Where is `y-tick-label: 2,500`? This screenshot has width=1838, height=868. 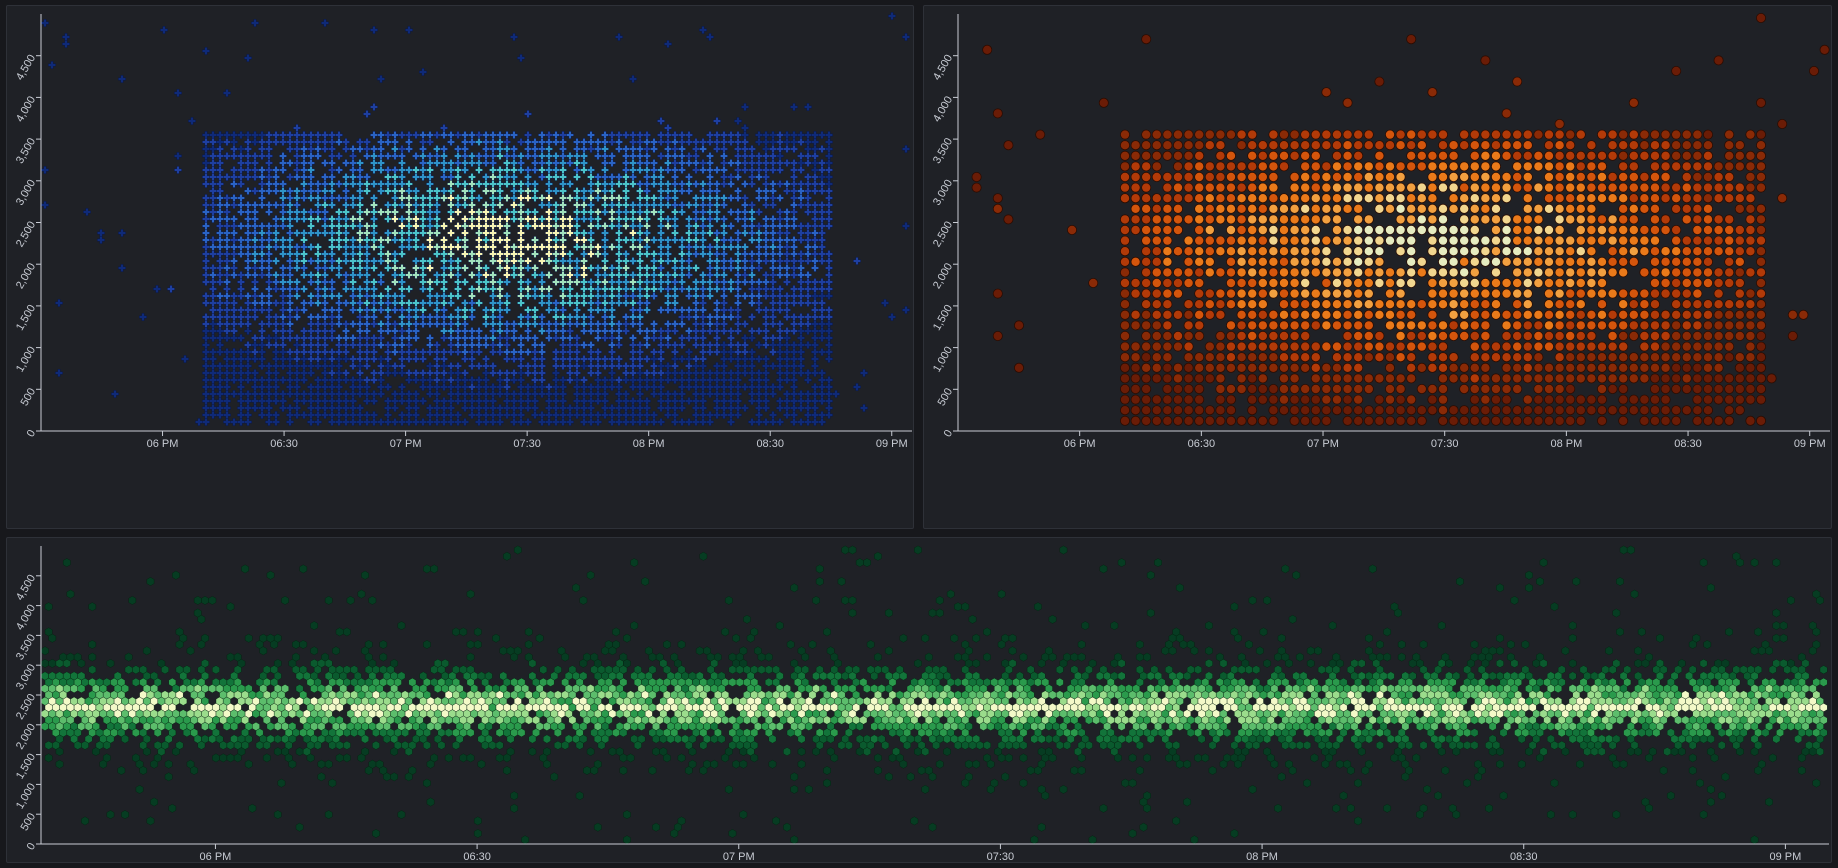 y-tick-label: 2,500 is located at coordinates (26, 234).